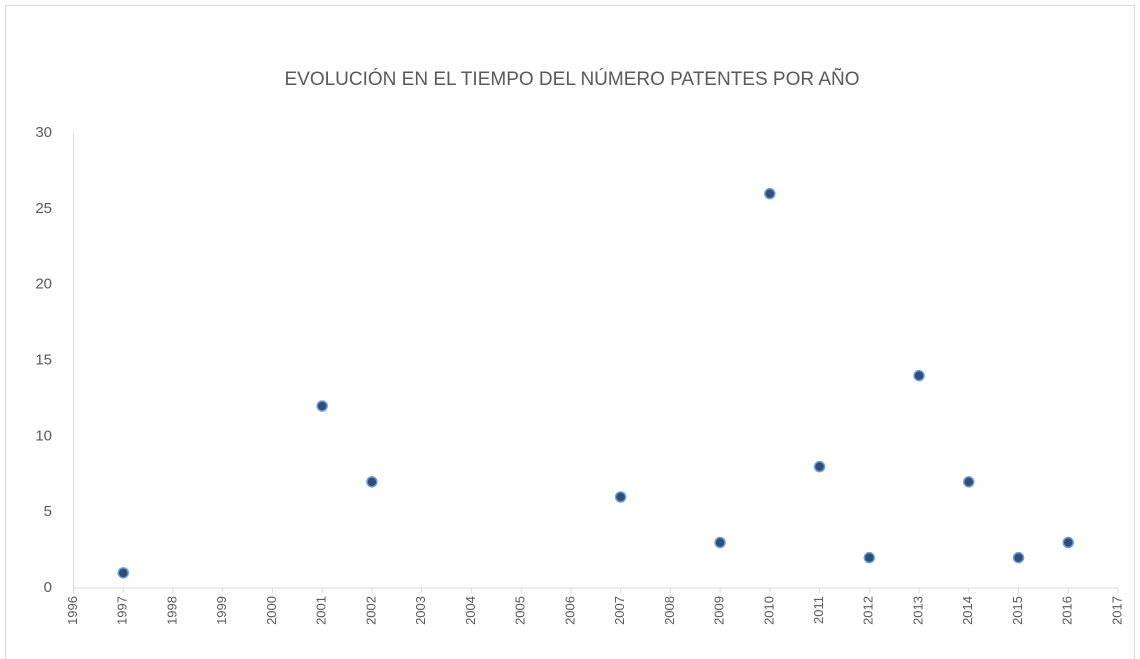 The width and height of the screenshot is (1140, 659). What do you see at coordinates (171, 610) in the screenshot?
I see `x-tick-label: 1998` at bounding box center [171, 610].